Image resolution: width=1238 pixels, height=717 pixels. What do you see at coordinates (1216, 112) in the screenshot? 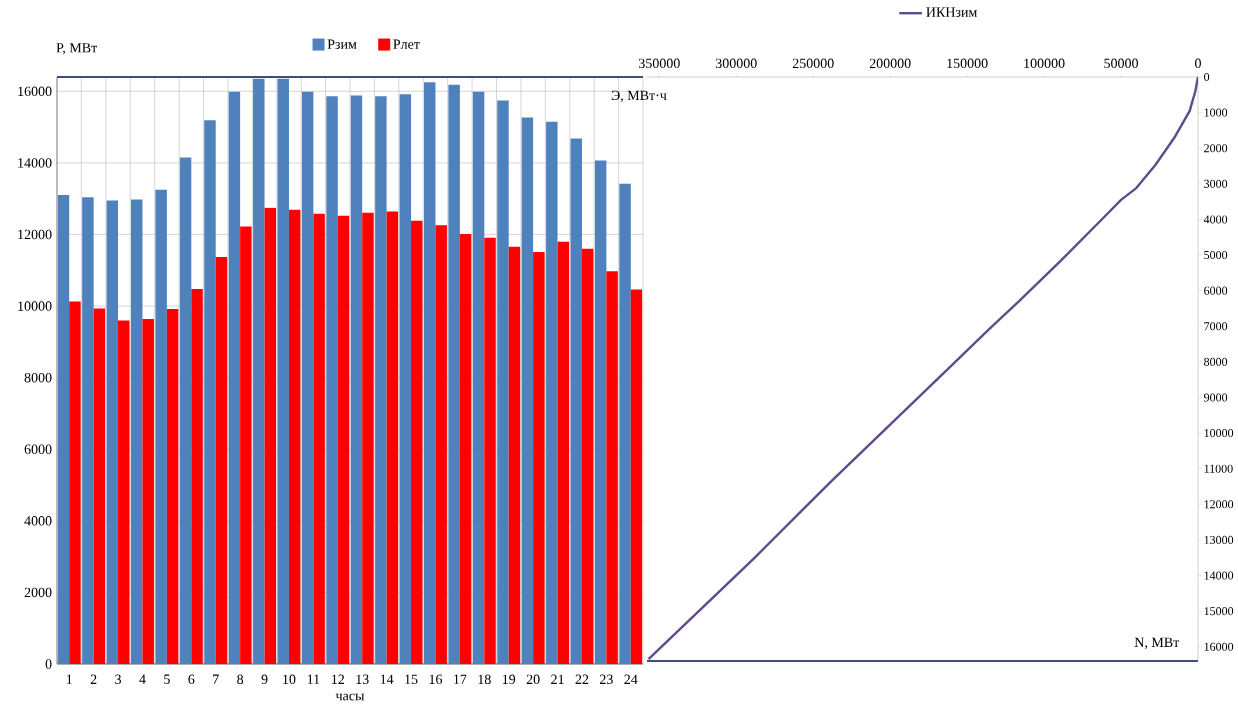
I see `y-tick-label: 1000` at bounding box center [1216, 112].